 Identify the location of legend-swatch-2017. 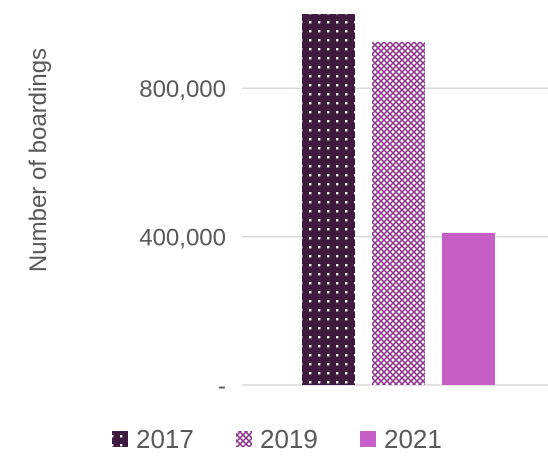
(120, 439).